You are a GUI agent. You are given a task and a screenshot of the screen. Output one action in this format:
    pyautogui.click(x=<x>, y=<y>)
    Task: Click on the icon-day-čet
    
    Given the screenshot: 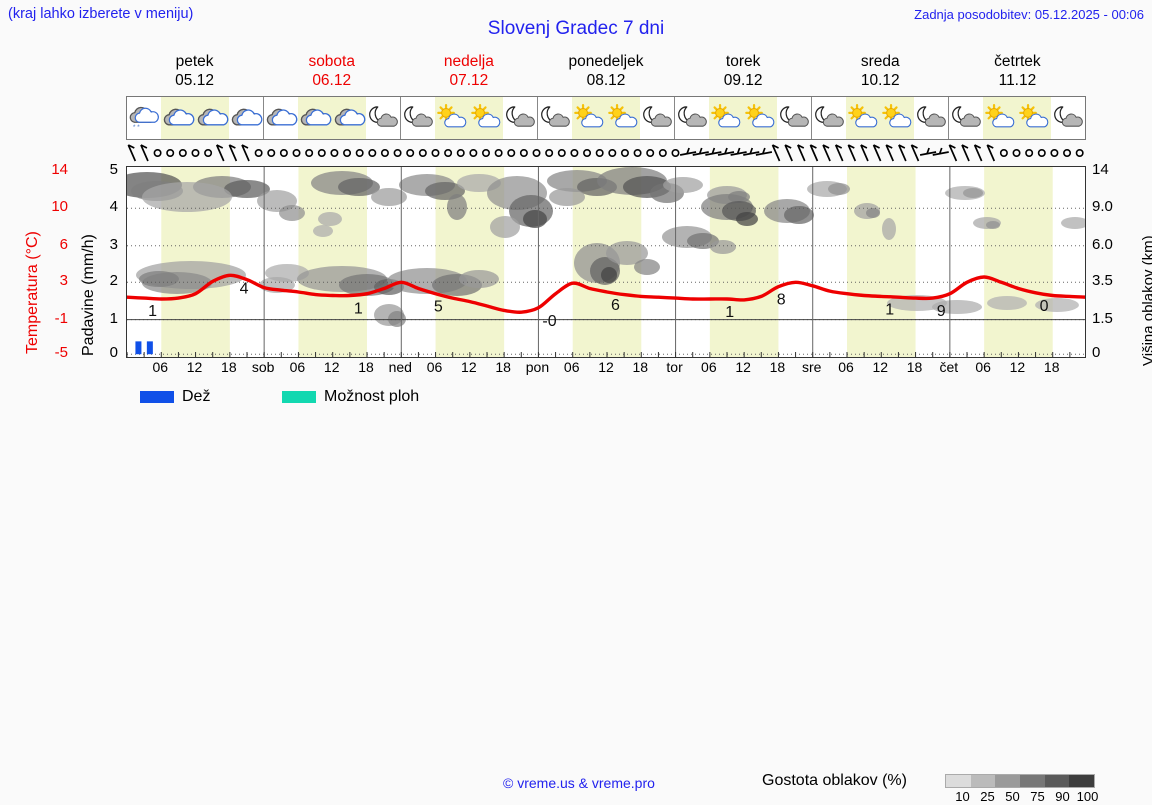 What is the action you would take?
    pyautogui.click(x=1017, y=118)
    